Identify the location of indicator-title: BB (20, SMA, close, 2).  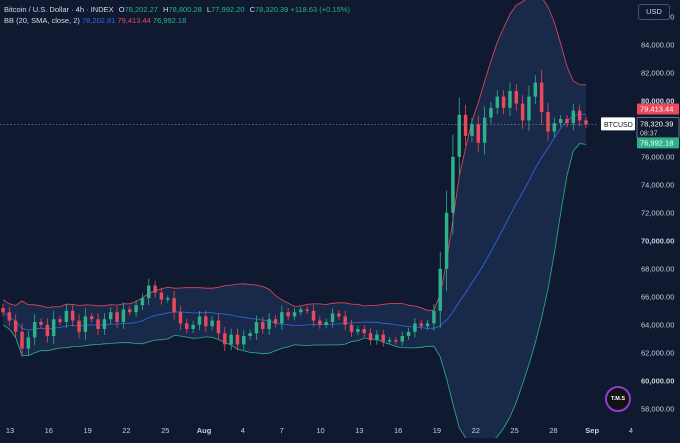
(42, 20).